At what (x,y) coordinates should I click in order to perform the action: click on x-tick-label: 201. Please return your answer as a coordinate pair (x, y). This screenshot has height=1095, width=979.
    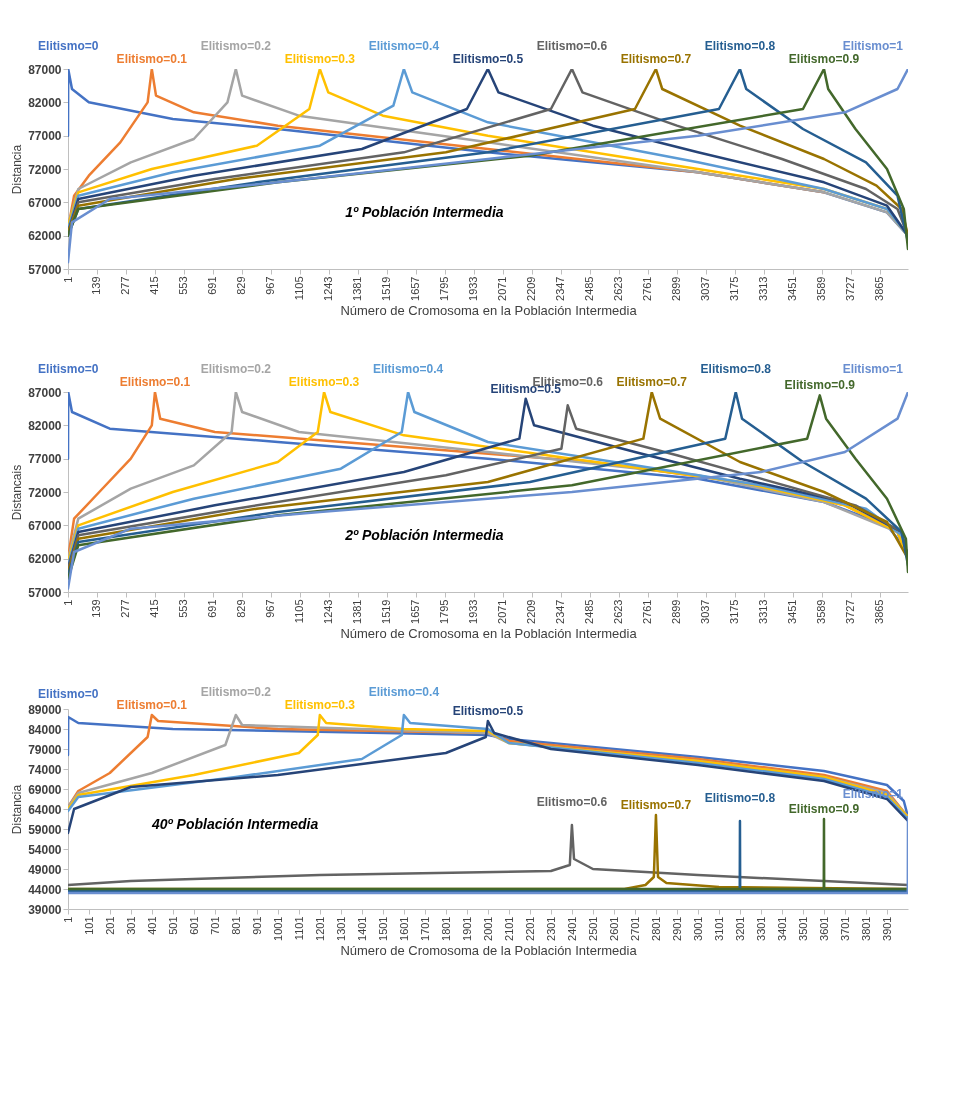
    Looking at the image, I should click on (109, 925).